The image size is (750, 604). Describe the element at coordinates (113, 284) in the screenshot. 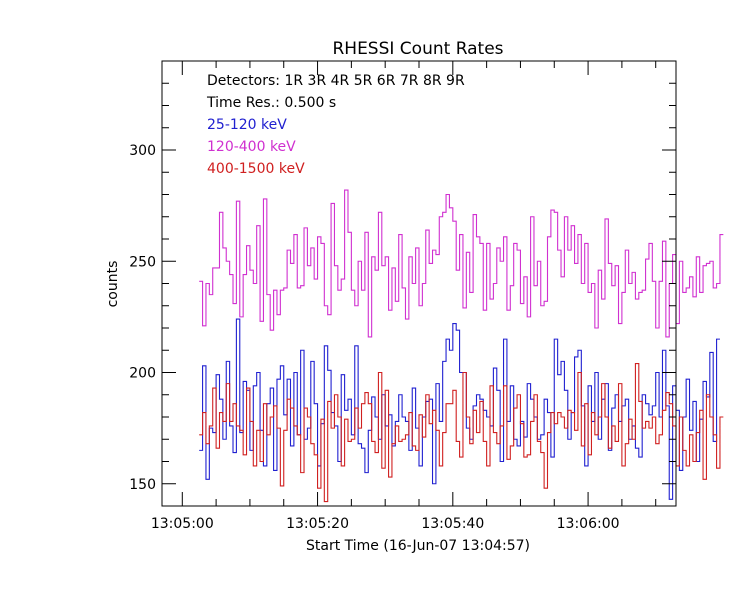

I see `y-axis-label: counts` at that location.